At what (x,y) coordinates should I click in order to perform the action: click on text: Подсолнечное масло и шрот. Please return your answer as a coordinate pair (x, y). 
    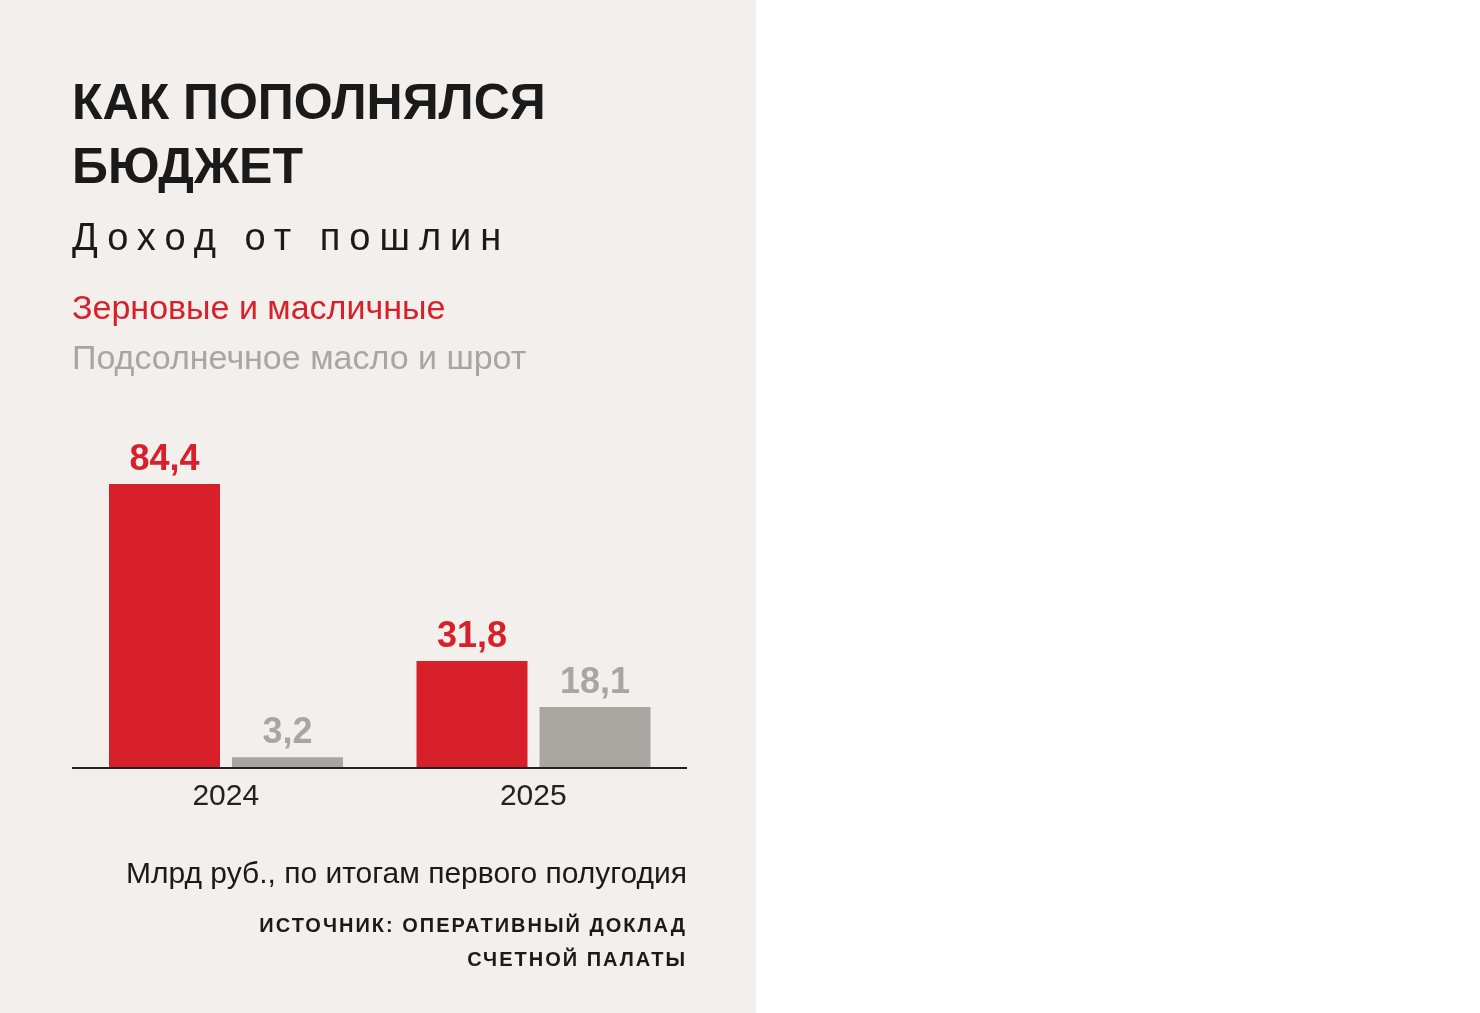
    Looking at the image, I should click on (299, 357).